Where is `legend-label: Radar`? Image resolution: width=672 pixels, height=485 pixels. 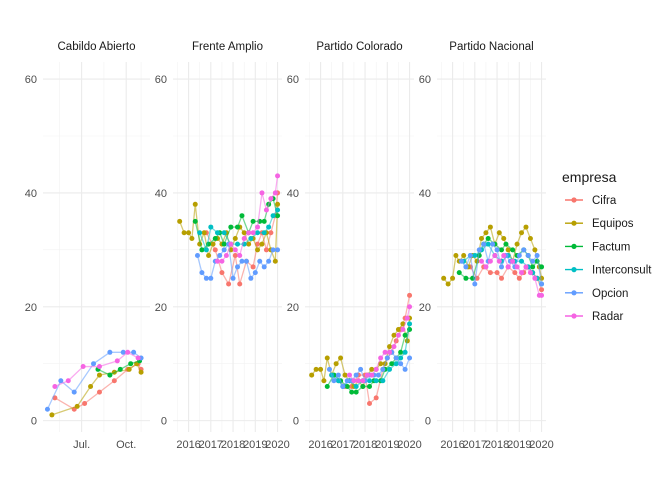 legend-label: Radar is located at coordinates (607, 317).